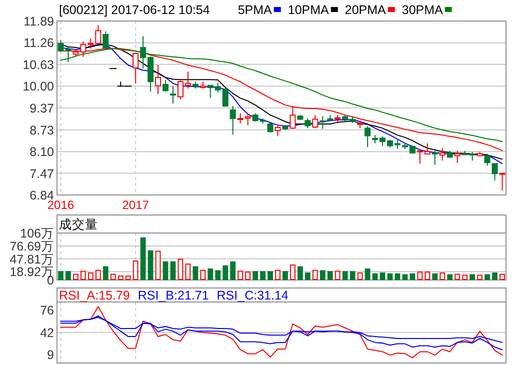 This screenshot has height=365, width=520. What do you see at coordinates (32, 246) in the screenshot?
I see `y-tick-label: 76.69万` at bounding box center [32, 246].